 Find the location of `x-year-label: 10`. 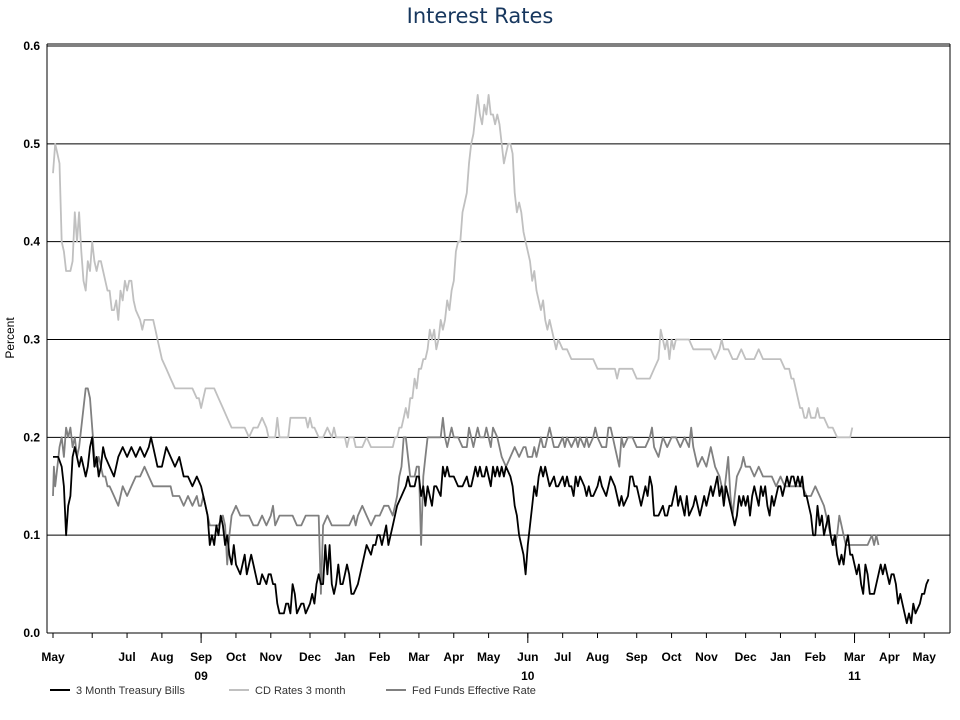

x-year-label: 10 is located at coordinates (528, 676).